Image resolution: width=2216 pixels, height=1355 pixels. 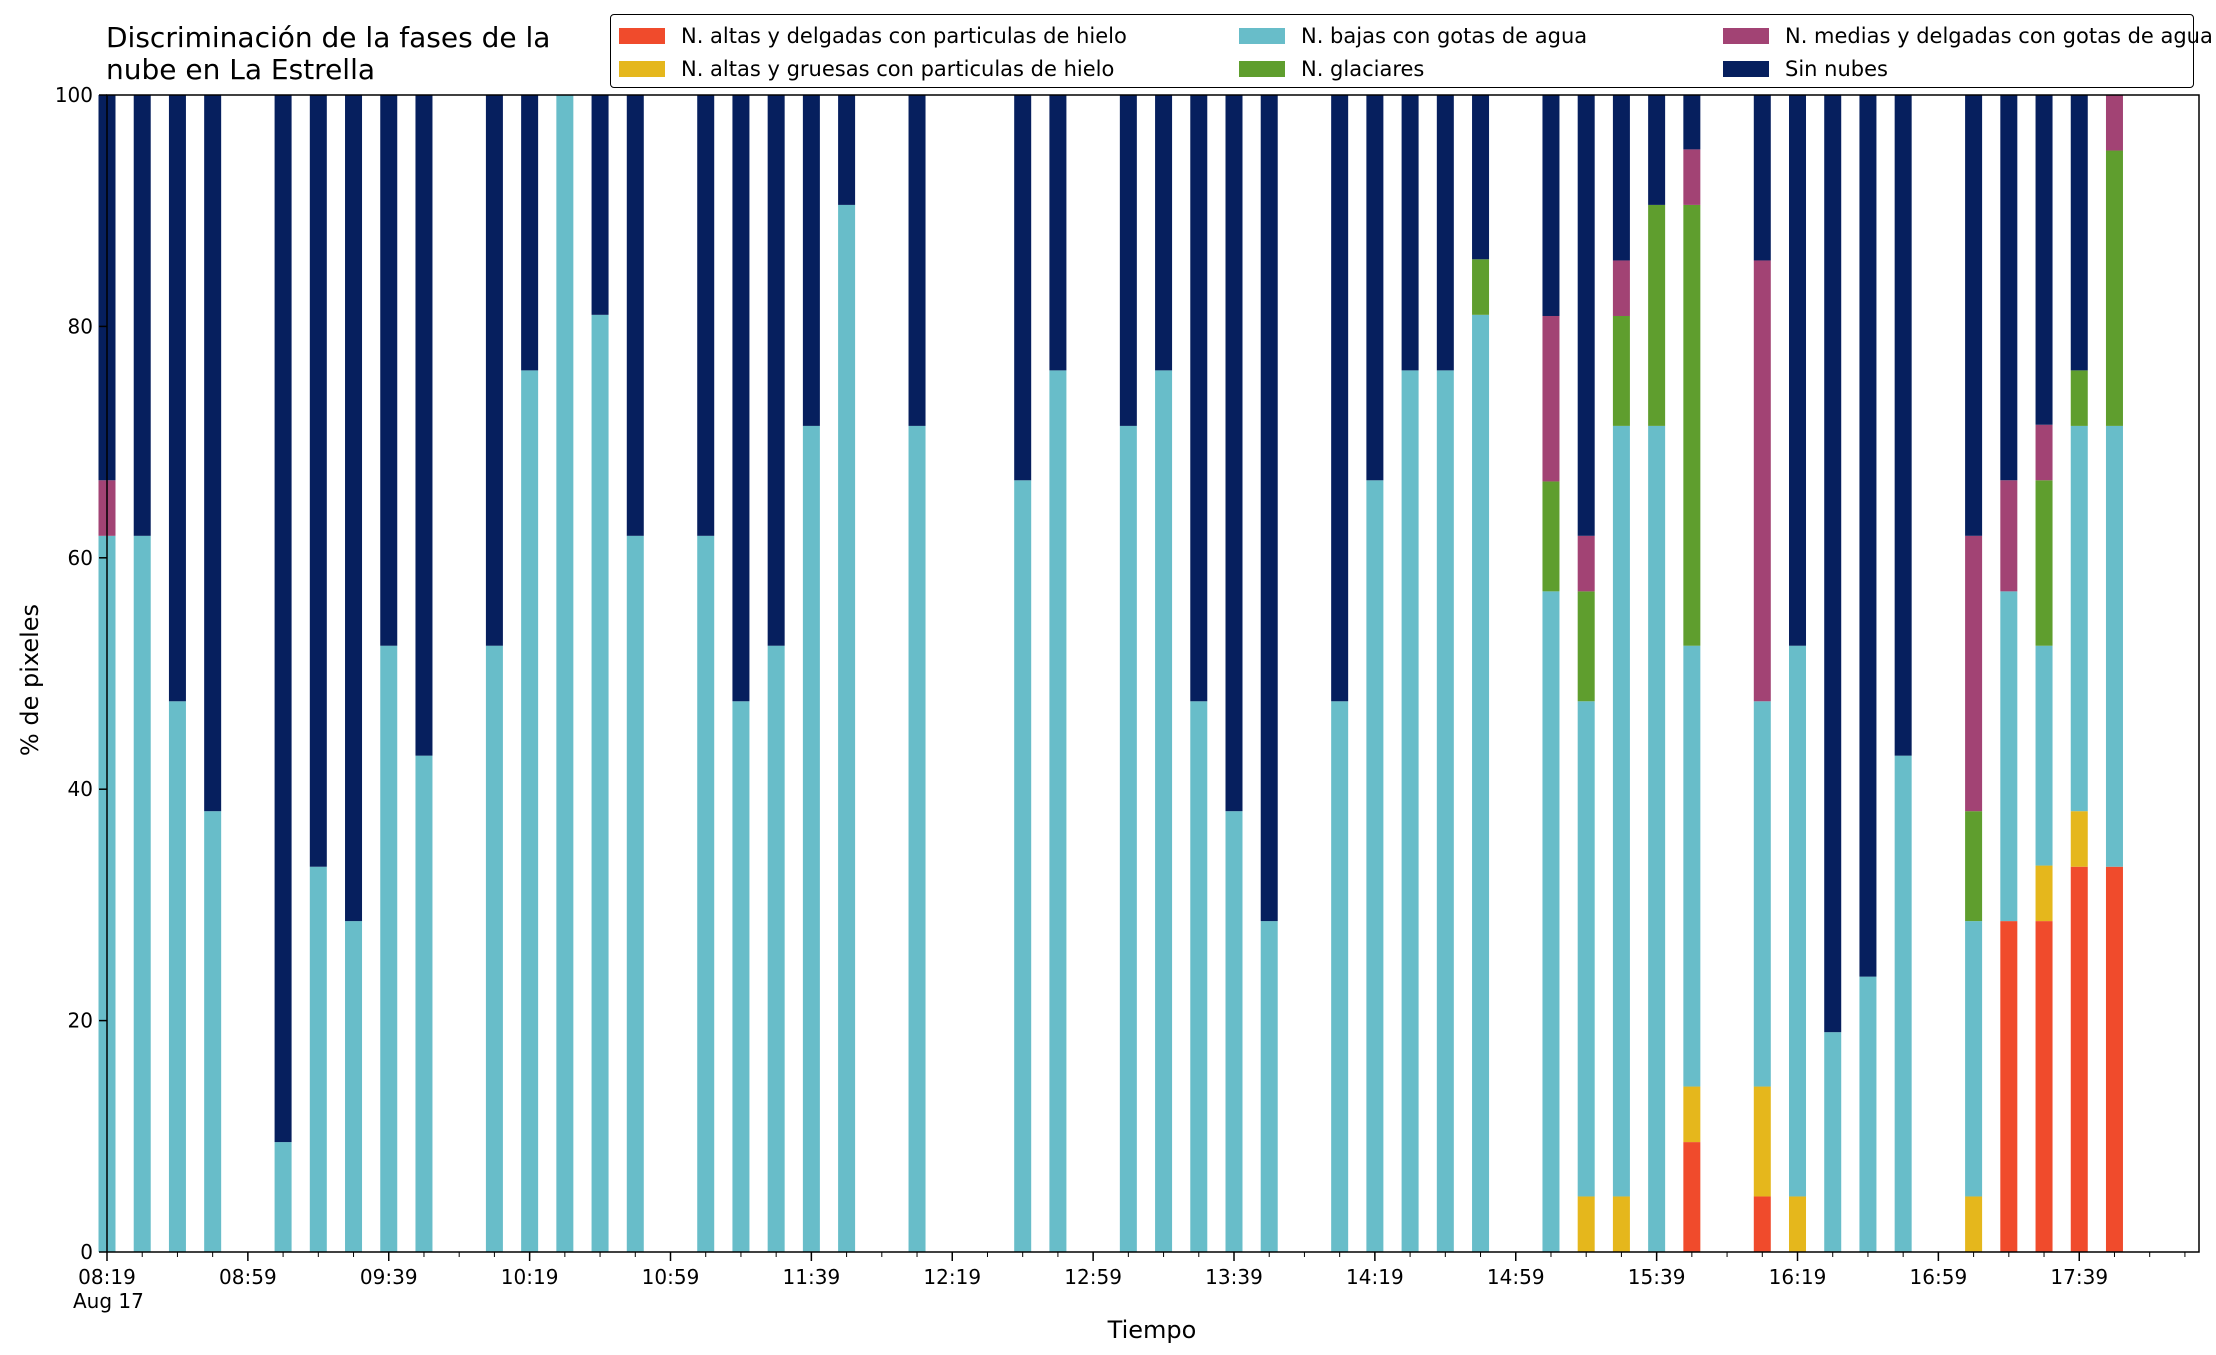 What do you see at coordinates (1093, 1277) in the screenshot?
I see `x-tick-label-7: 12:59` at bounding box center [1093, 1277].